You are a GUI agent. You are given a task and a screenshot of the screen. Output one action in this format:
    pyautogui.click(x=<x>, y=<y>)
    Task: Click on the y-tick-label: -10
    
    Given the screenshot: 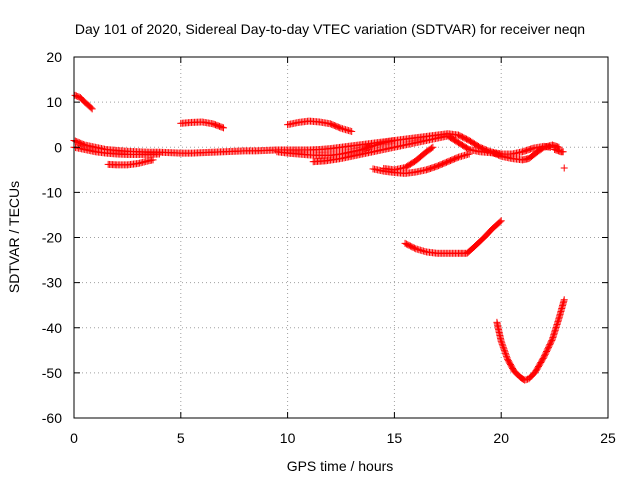 What is the action you would take?
    pyautogui.click(x=52, y=192)
    